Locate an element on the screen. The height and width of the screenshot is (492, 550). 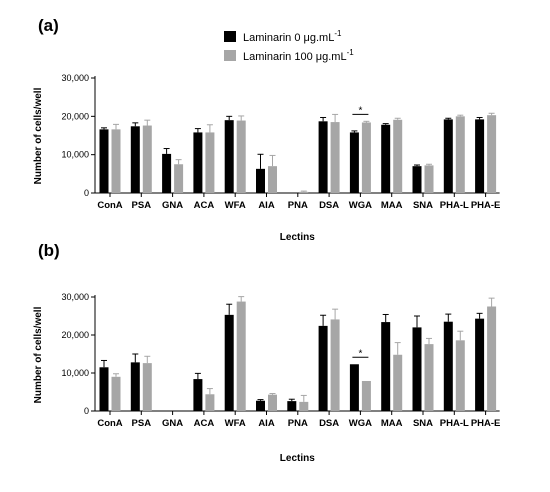
panel-label: (b) is located at coordinates (49, 250).